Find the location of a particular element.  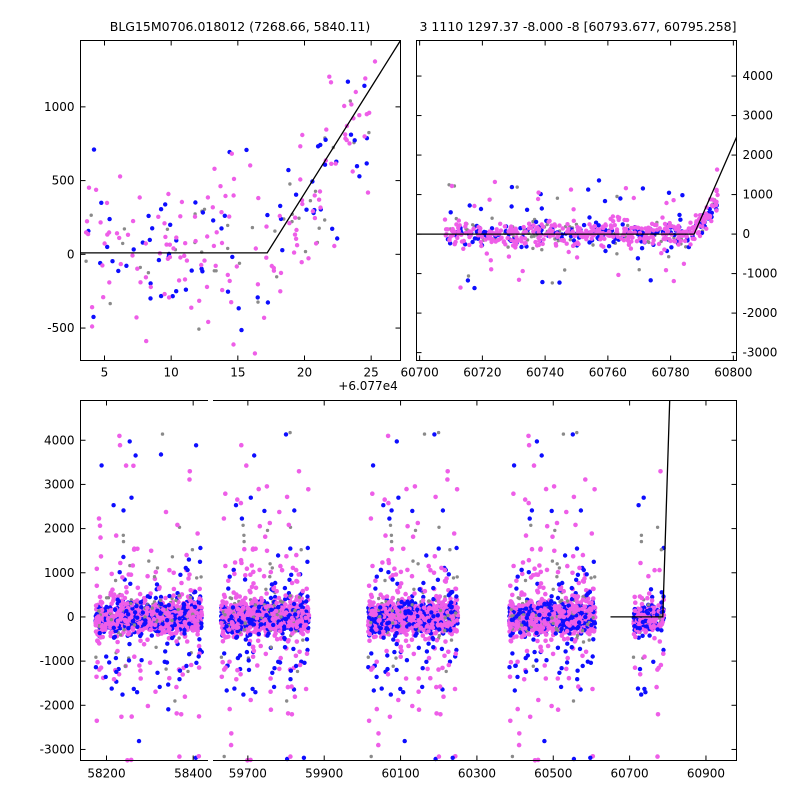

y-tick-label: -2000 is located at coordinates (760, 313).